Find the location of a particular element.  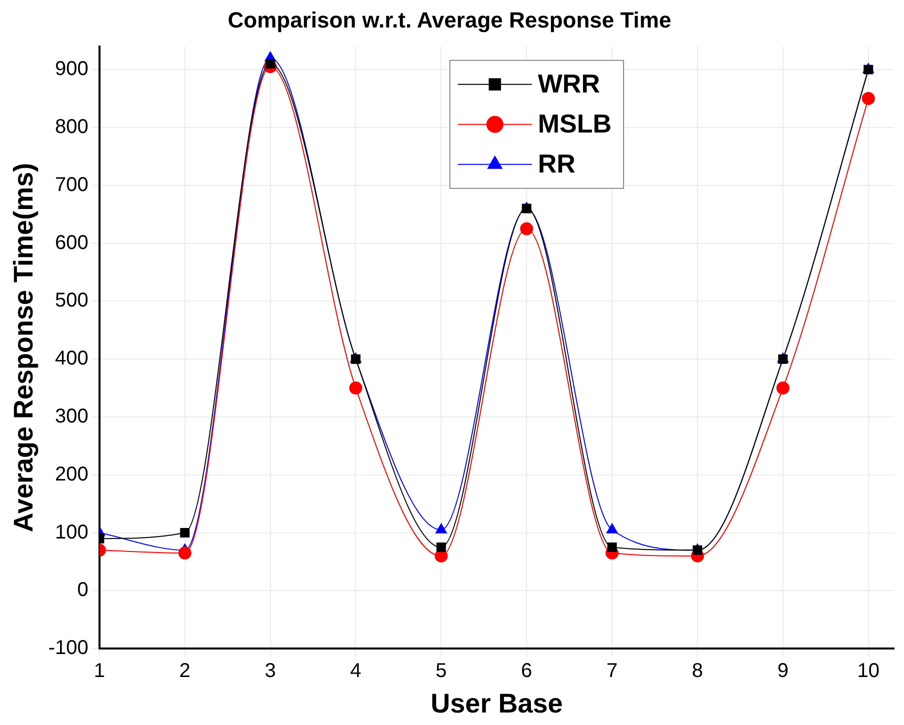

x-tick-label: 3 is located at coordinates (270, 671).